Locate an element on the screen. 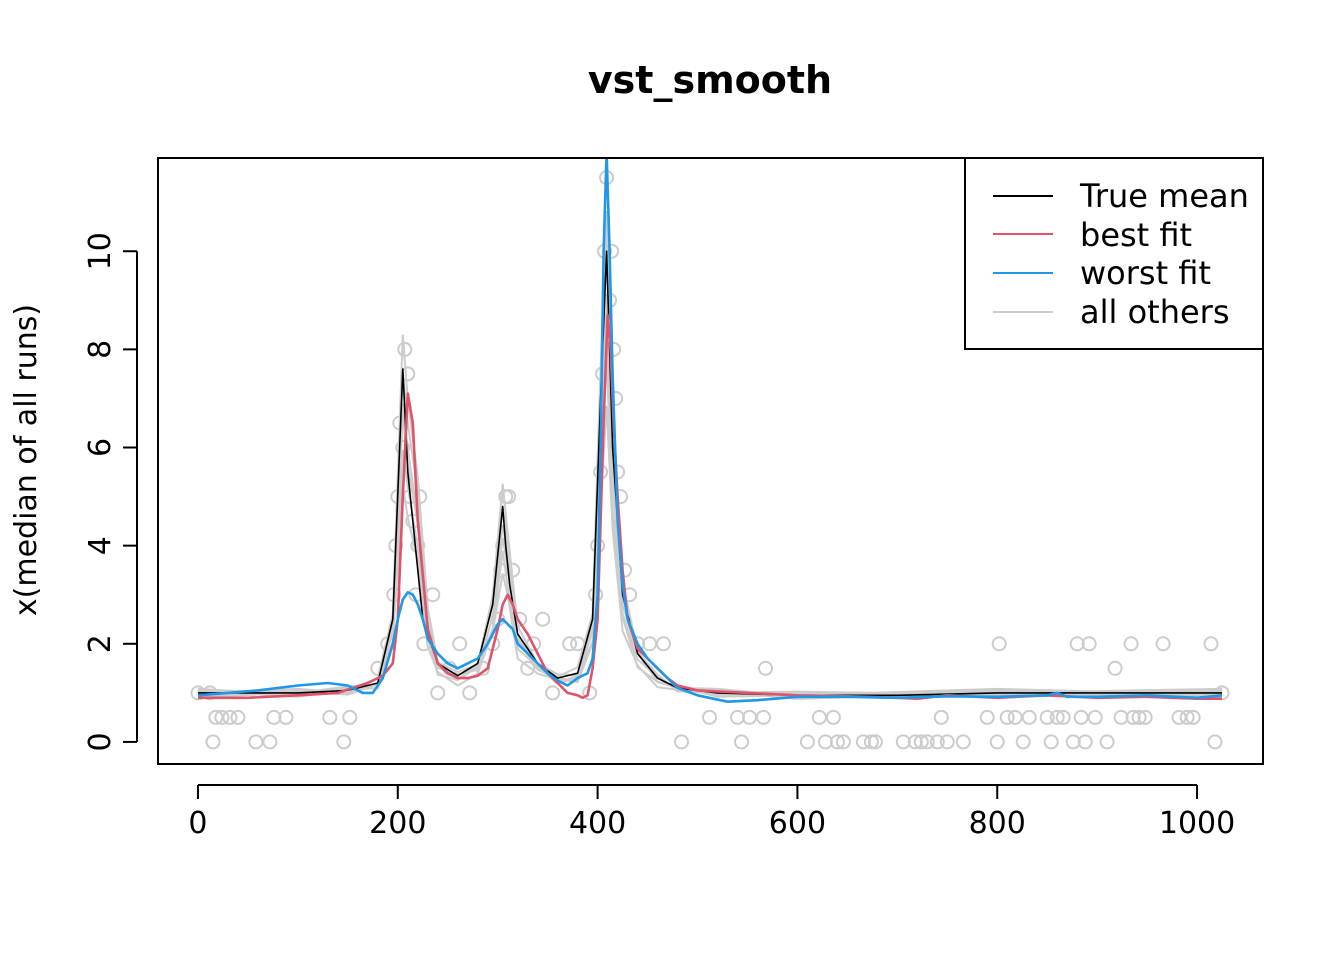 The image size is (1344, 960). y-axis: 0 2 4 6 8 10 is located at coordinates (110, 491).